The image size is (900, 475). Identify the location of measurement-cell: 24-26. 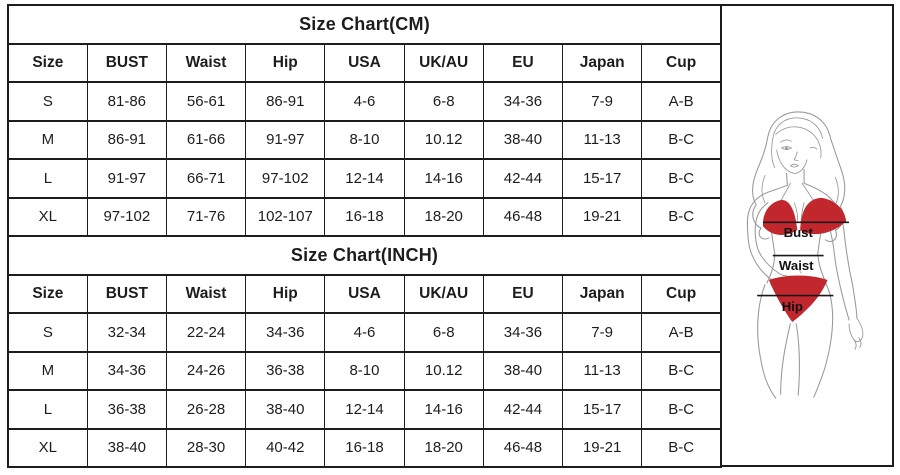
(206, 370).